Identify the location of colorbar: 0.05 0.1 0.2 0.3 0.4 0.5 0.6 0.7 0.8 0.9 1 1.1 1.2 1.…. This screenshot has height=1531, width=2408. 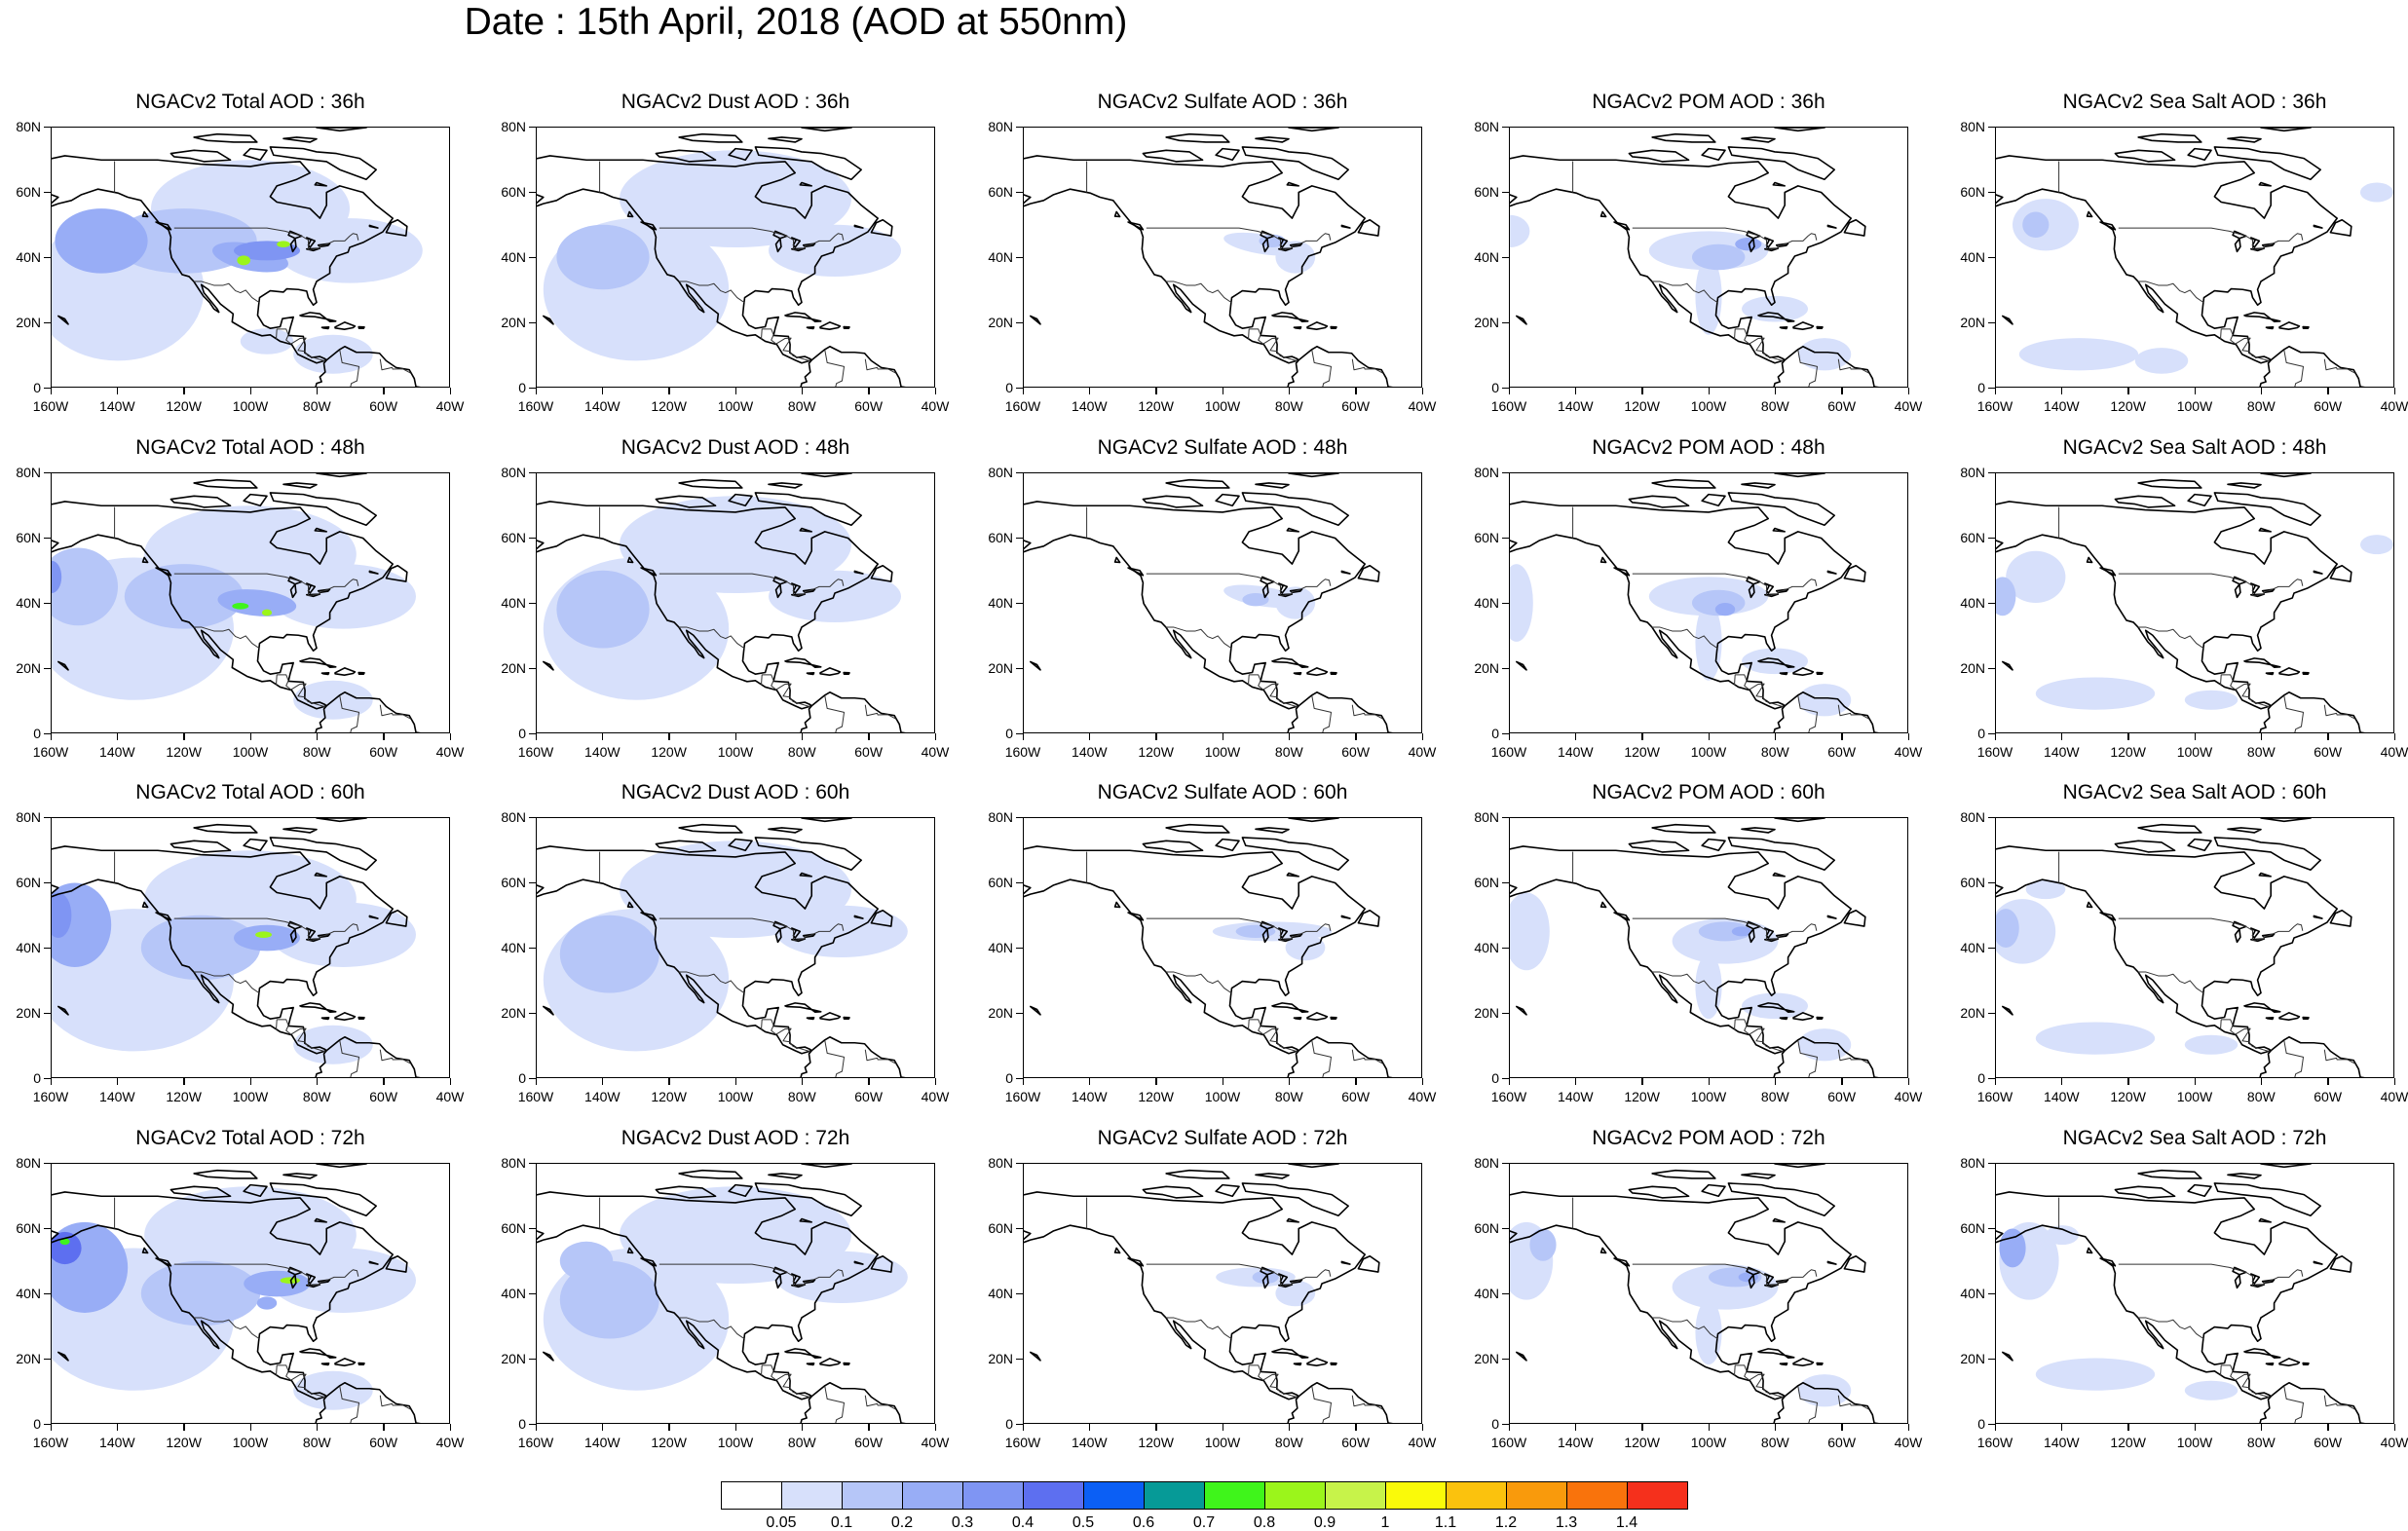
(1204, 1506).